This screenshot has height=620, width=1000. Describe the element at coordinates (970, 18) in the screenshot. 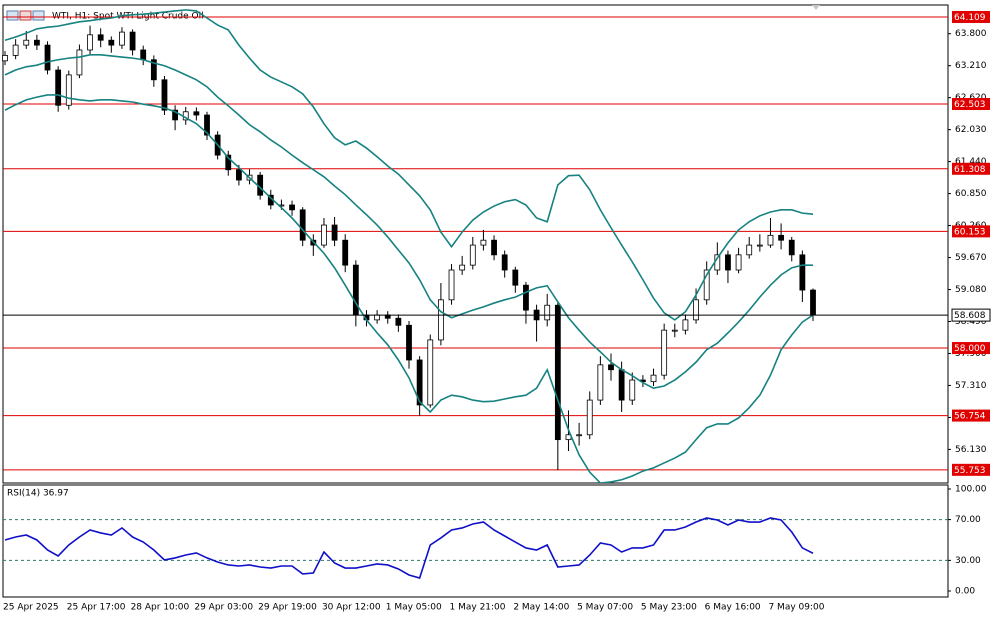

I see `level-label: 64.109` at that location.